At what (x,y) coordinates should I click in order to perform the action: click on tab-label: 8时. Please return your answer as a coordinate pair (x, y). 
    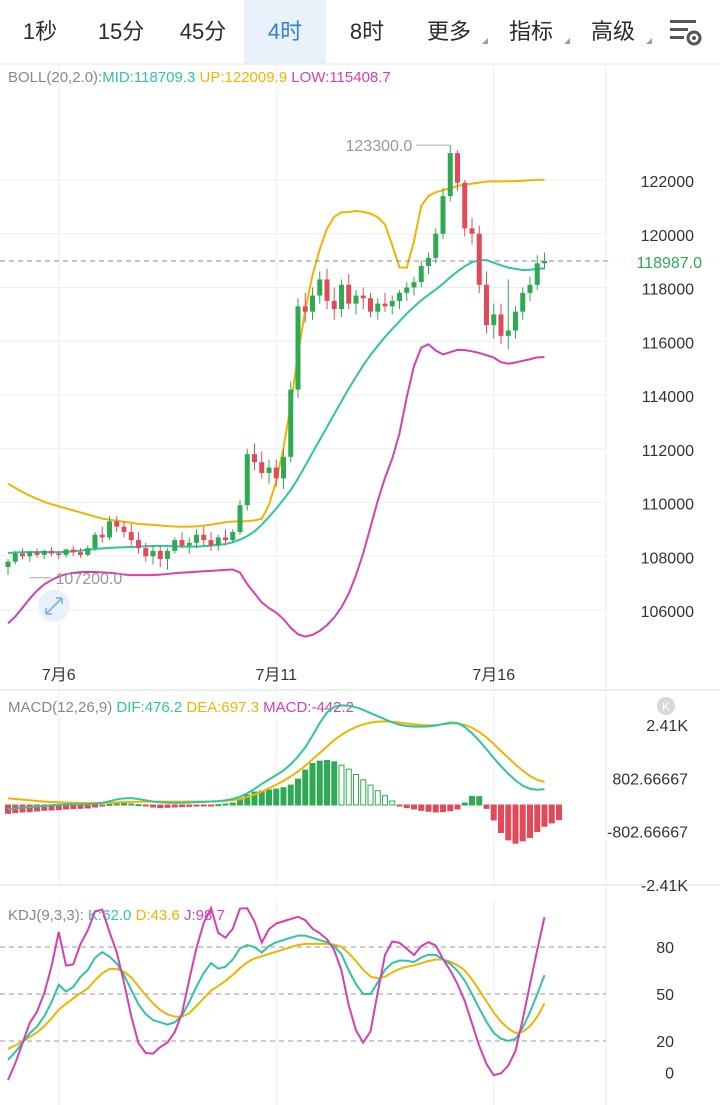
    Looking at the image, I should click on (367, 31).